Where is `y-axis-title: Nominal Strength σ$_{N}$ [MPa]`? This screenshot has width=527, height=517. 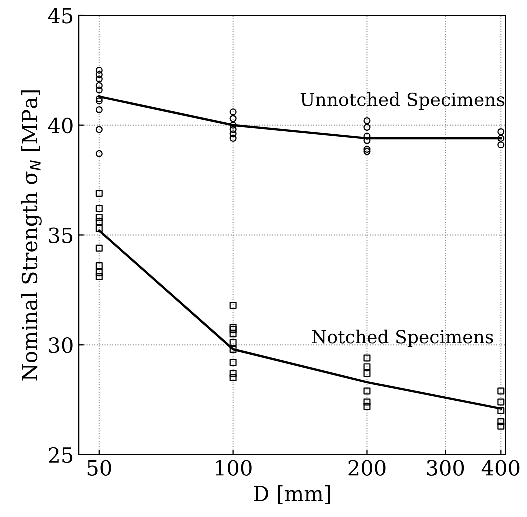
y-axis-title: Nominal Strength σ$_{N}$ [MPa] is located at coordinates (32, 235).